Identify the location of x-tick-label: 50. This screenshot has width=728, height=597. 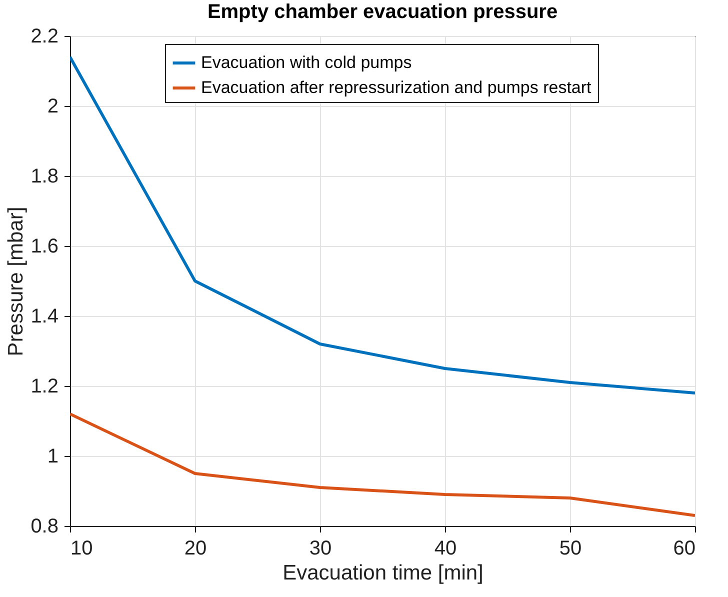
(570, 549).